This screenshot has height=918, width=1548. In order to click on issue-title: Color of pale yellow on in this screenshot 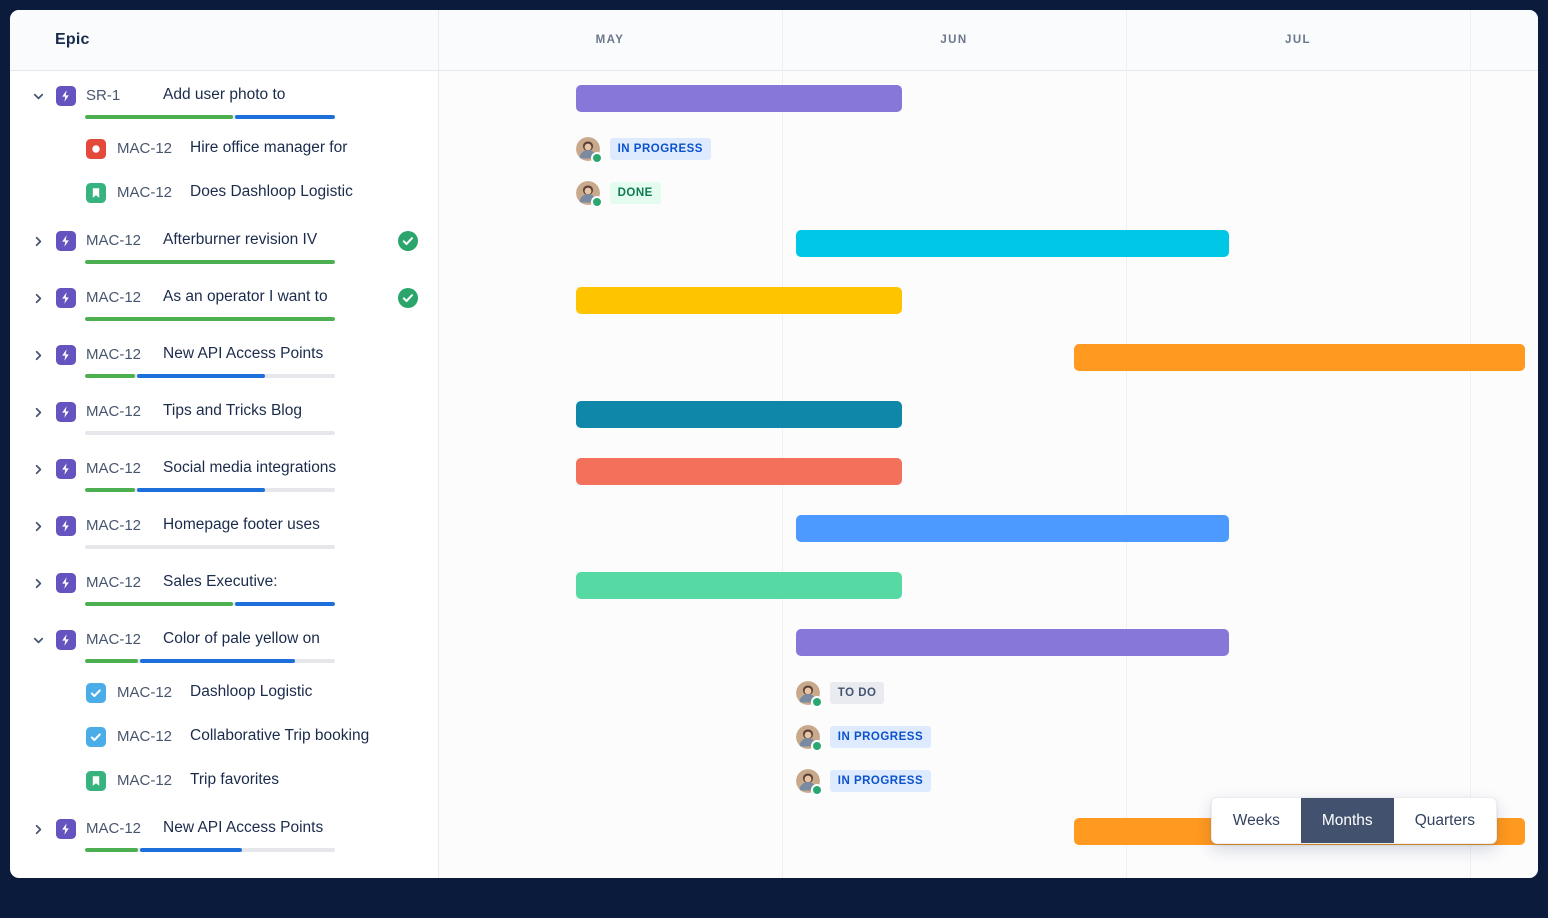, I will do `click(241, 638)`.